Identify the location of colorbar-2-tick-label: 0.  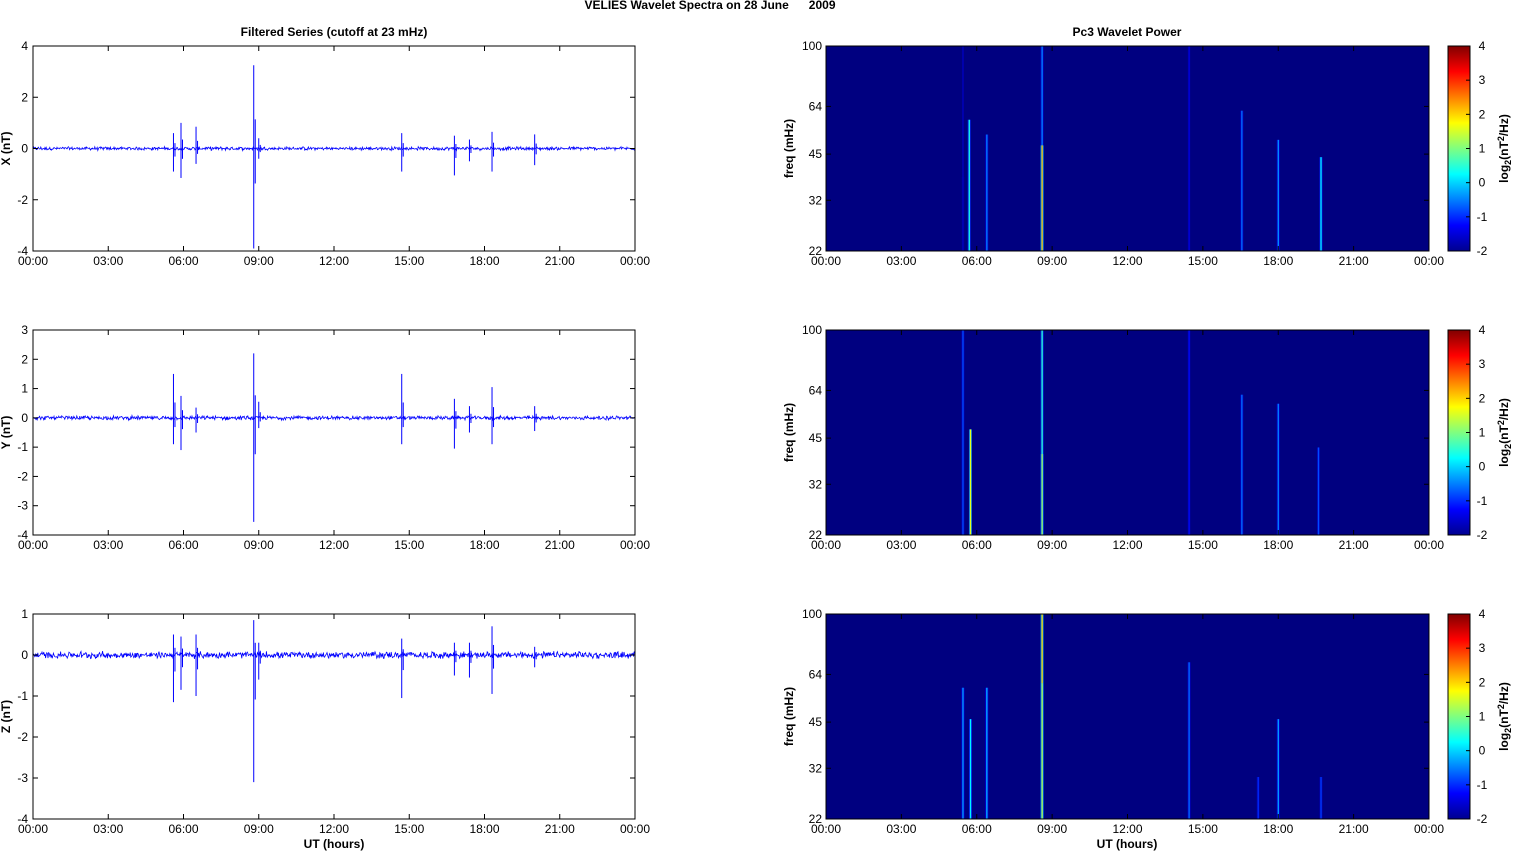
(1482, 751).